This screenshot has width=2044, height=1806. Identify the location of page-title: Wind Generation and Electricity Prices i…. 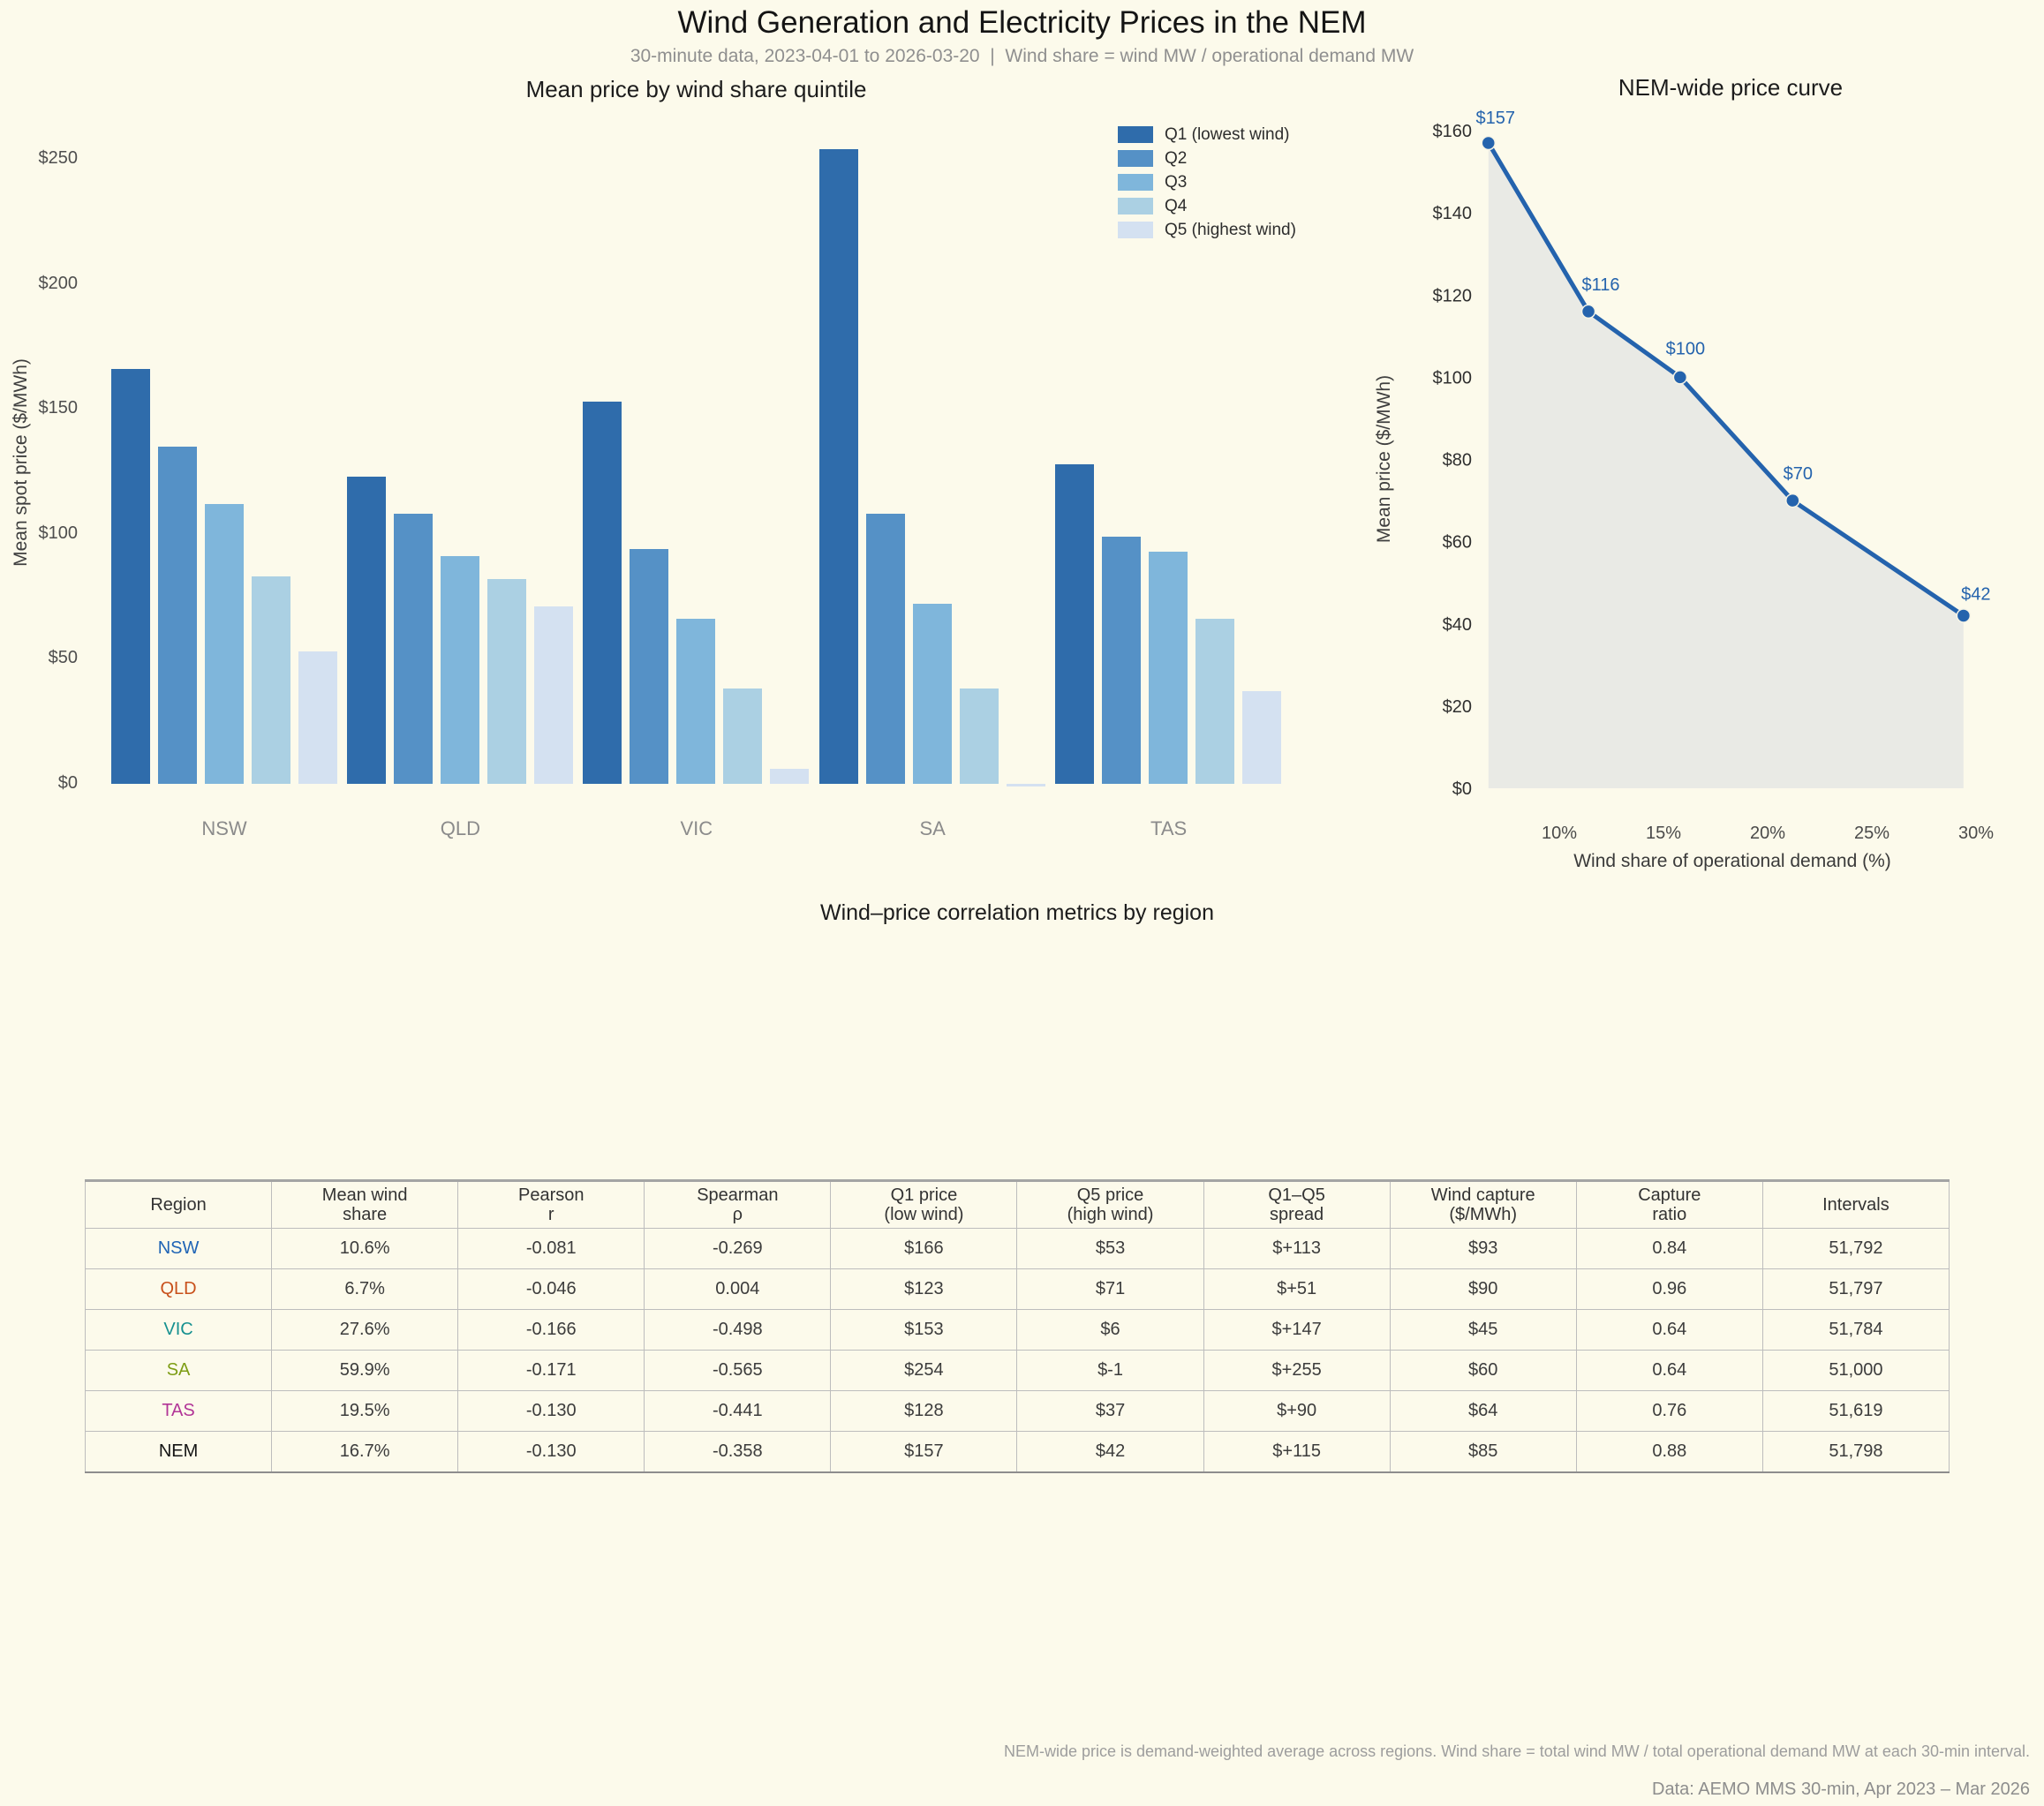
(1022, 22).